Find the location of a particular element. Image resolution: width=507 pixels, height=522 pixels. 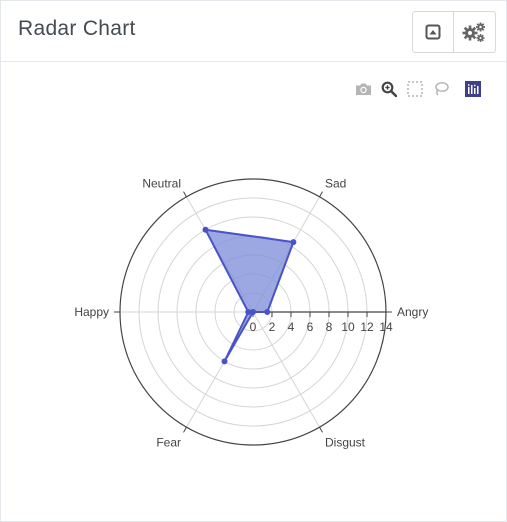

category-label: Angry is located at coordinates (412, 312).